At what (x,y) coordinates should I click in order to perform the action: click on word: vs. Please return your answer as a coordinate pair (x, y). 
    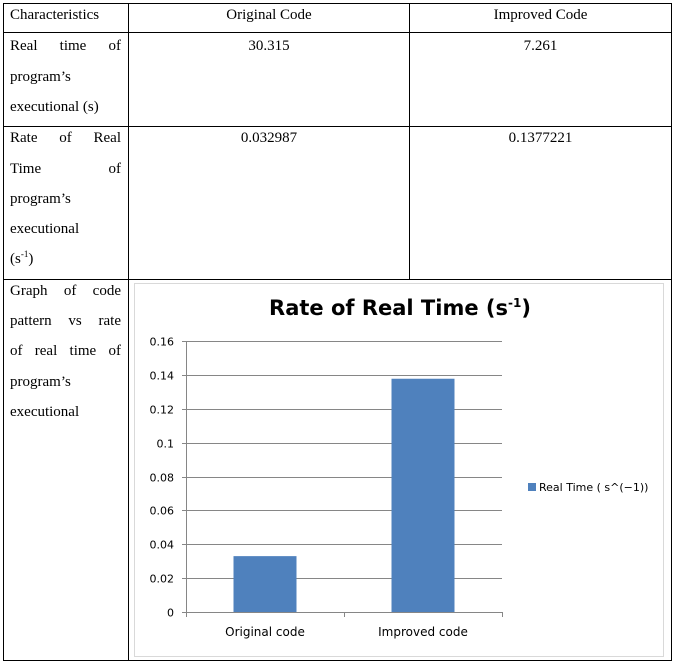
    Looking at the image, I should click on (75, 321).